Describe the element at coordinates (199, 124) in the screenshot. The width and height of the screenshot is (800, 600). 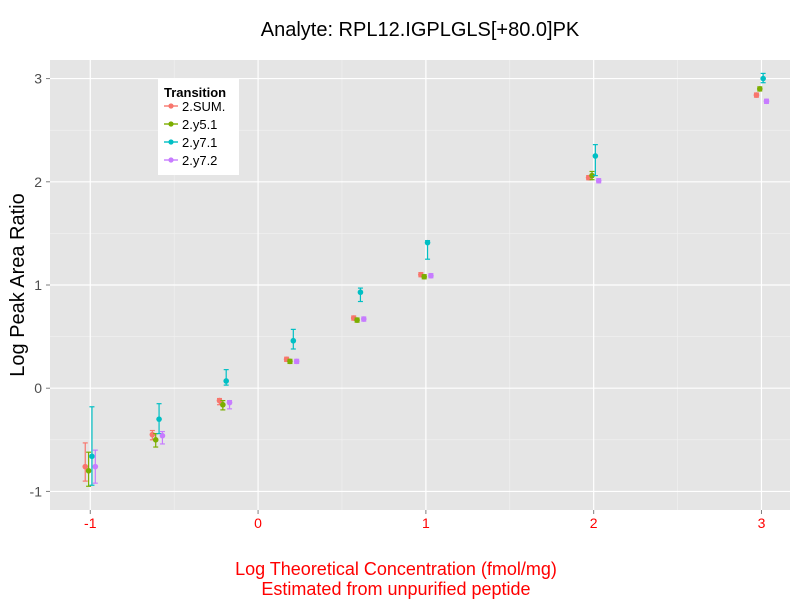
I see `legend-label: 2.y5.1` at that location.